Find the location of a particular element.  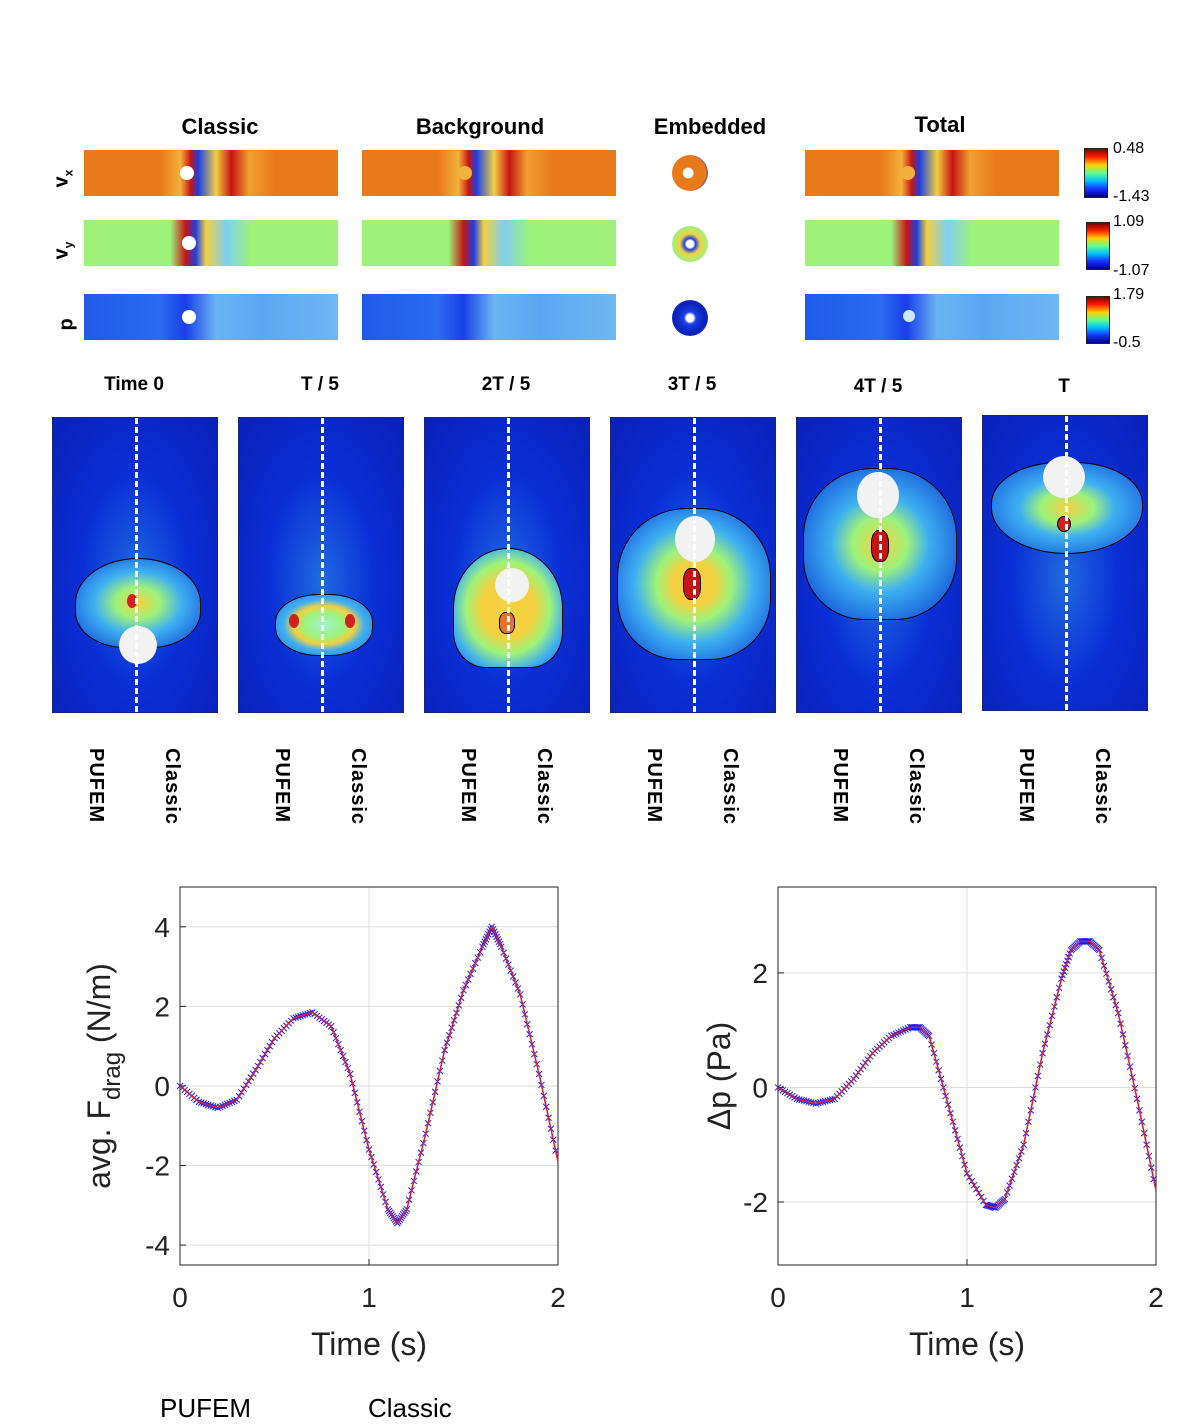

field-vx-background is located at coordinates (489, 173).